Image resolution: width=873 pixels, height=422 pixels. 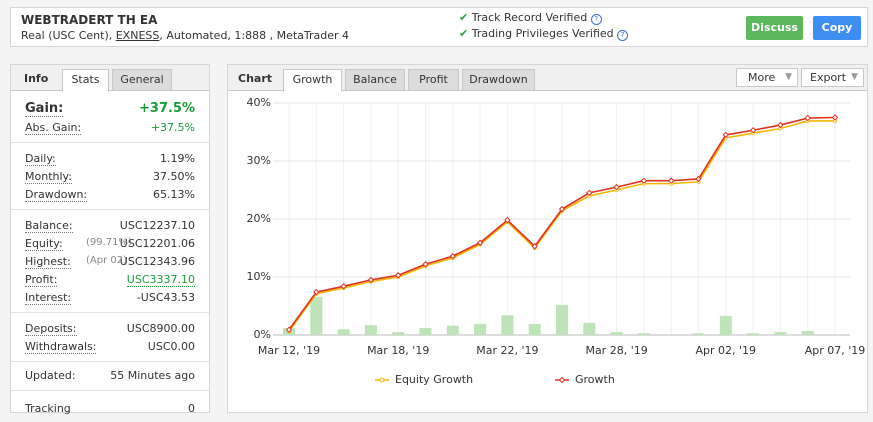 I want to click on info-tabbar, so click(x=110, y=78).